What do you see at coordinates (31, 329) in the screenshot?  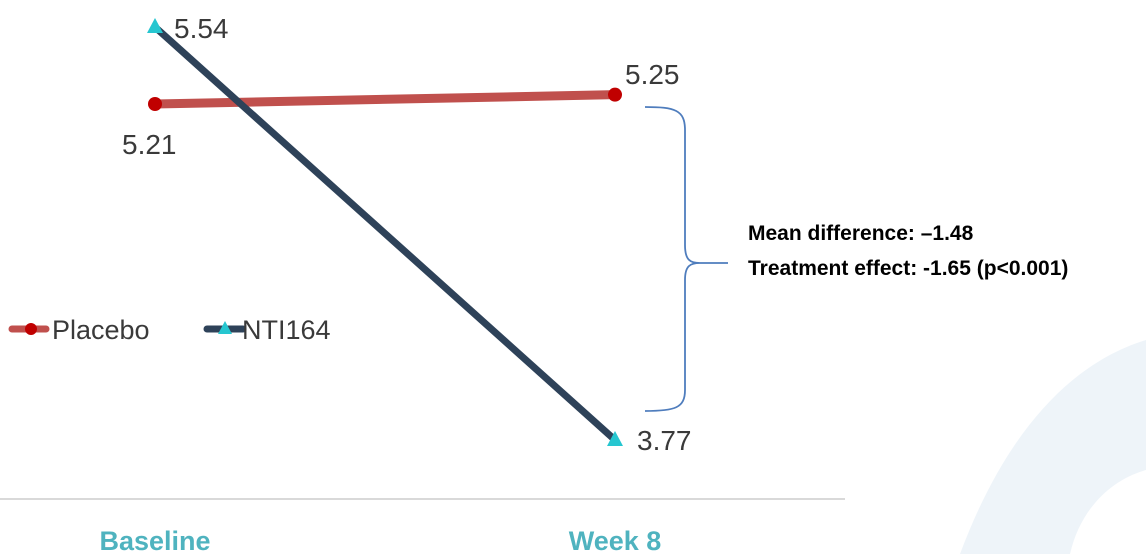 I see `legend-marker-placebo` at bounding box center [31, 329].